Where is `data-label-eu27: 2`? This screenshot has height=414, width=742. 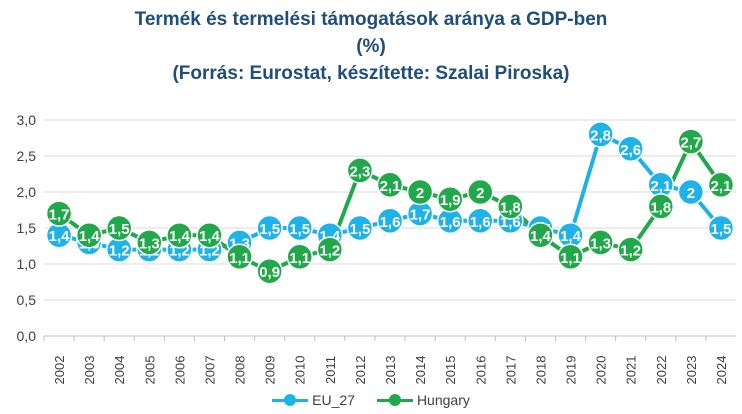
data-label-eu27: 2 is located at coordinates (691, 193).